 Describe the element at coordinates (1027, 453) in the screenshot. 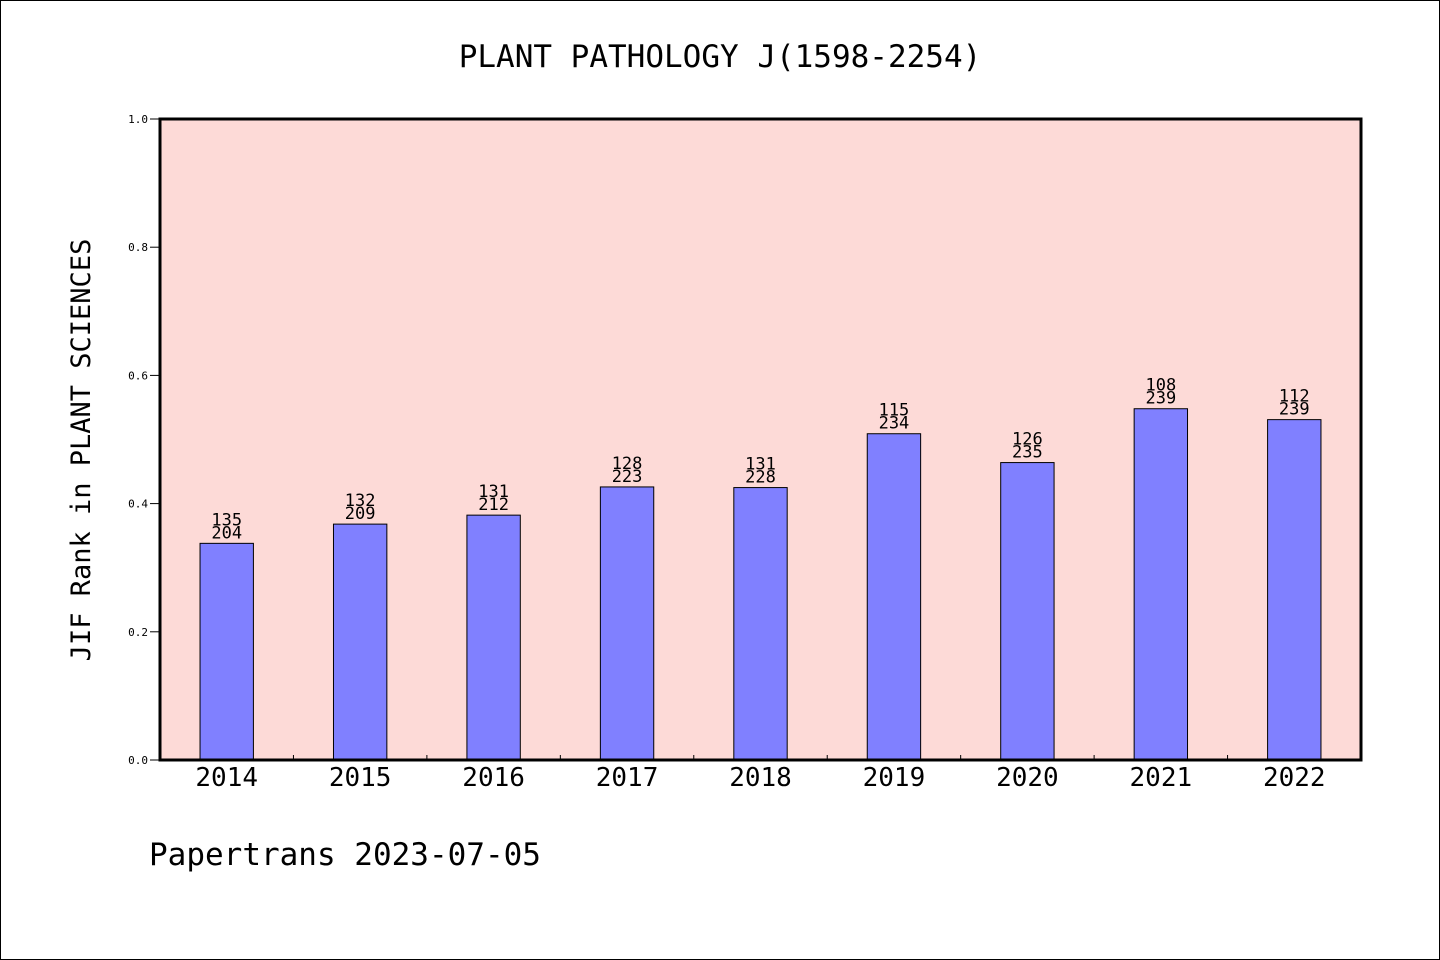

I see `bar-label-total-2020: 235` at that location.